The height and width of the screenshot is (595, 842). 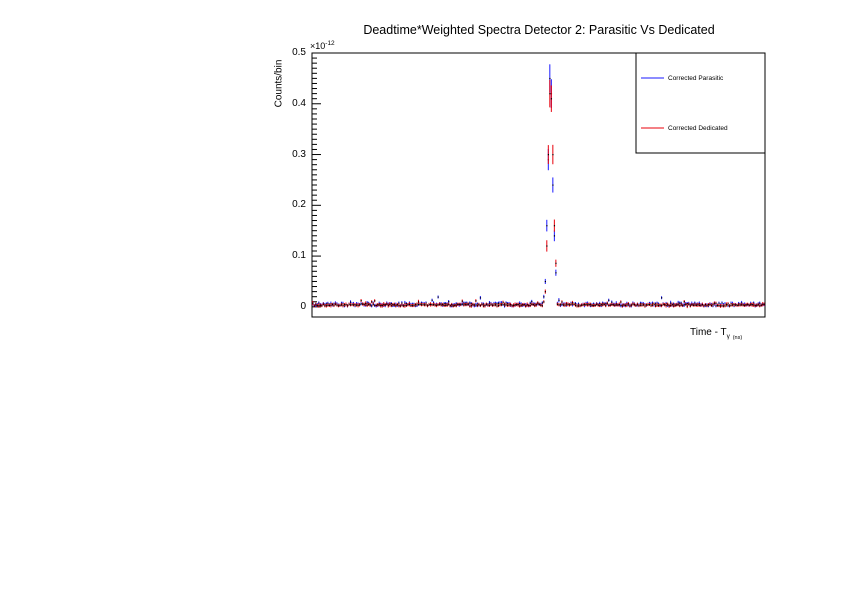 I want to click on x-axis-label-main: Time - T, so click(x=708, y=332).